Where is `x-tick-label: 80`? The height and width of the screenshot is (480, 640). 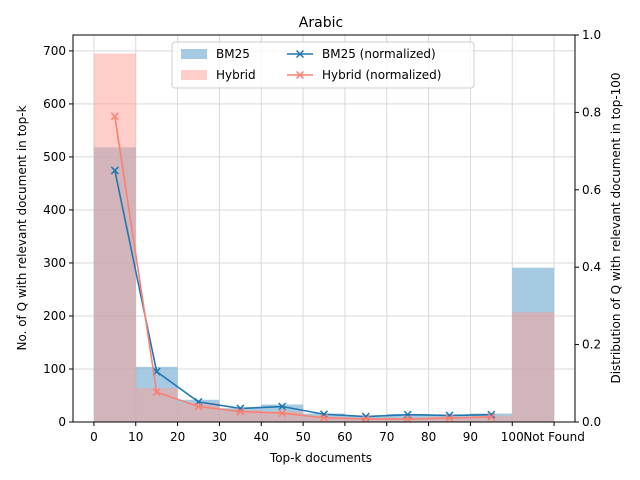 x-tick-label: 80 is located at coordinates (428, 437).